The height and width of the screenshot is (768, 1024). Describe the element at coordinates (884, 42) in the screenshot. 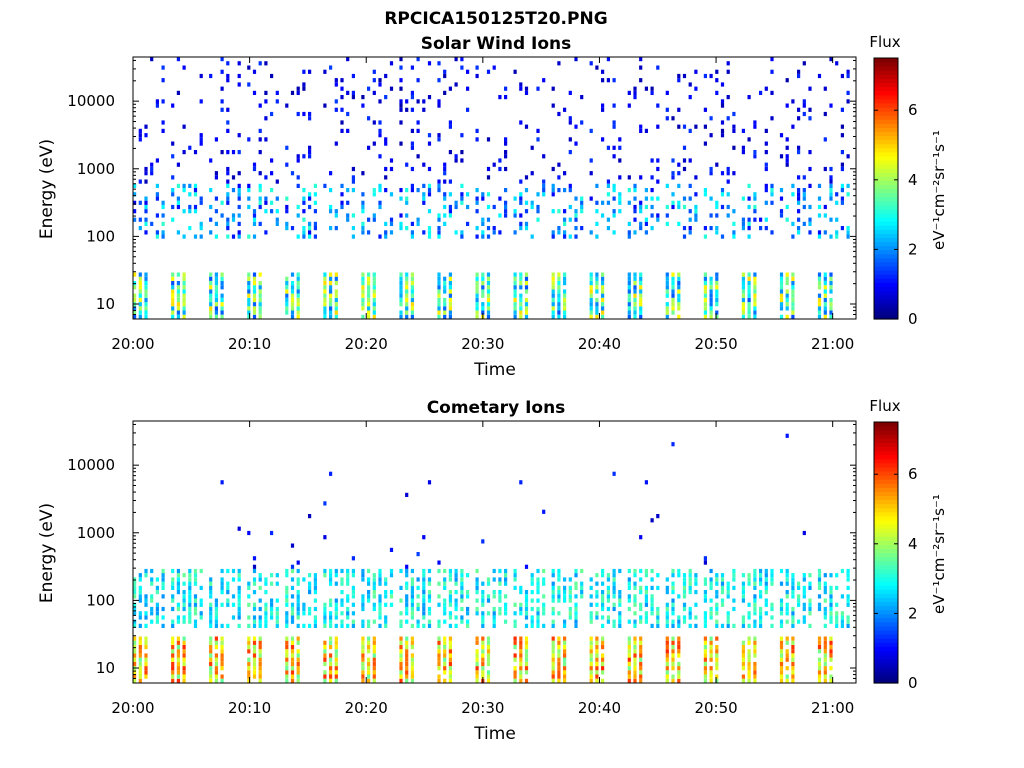

I see `colorbar-label: Flux` at that location.